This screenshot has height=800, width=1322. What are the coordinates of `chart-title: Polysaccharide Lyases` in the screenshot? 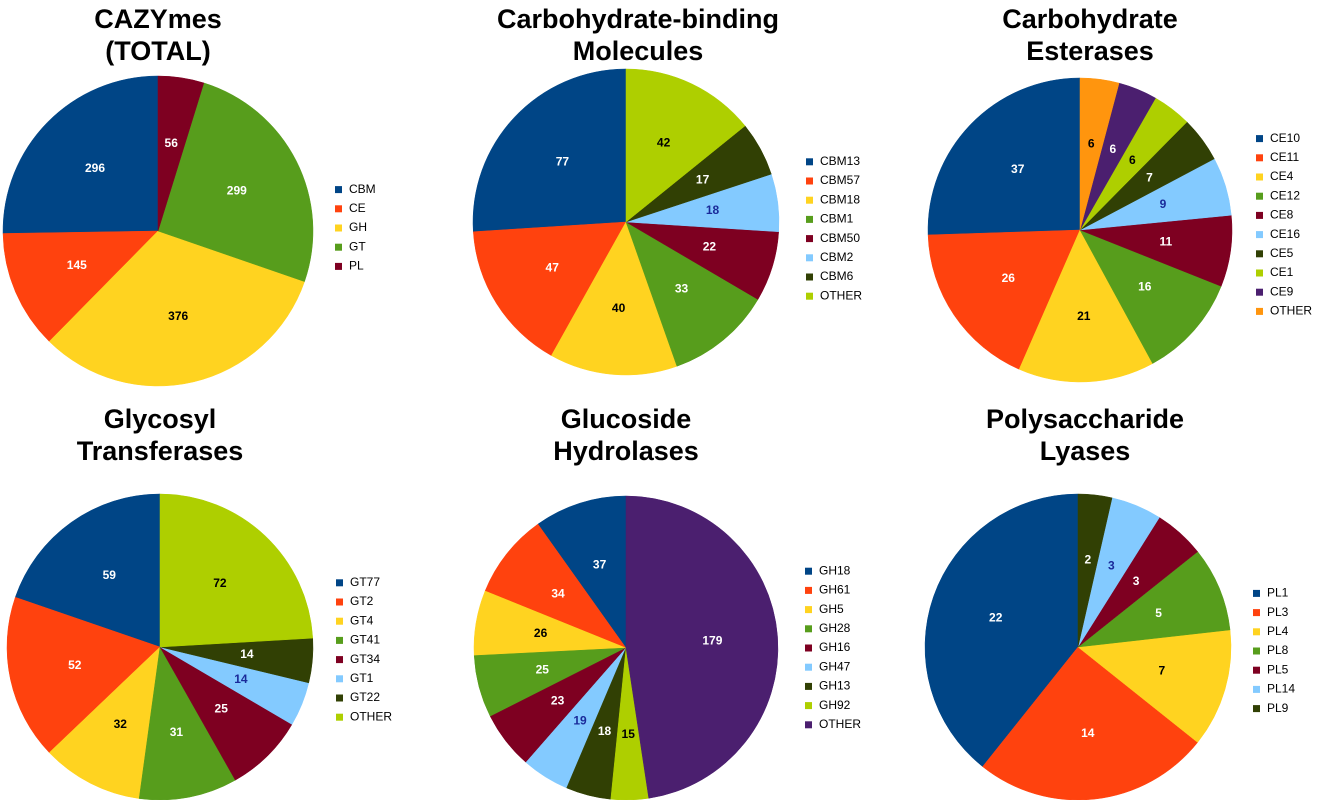 It's located at (1085, 435).